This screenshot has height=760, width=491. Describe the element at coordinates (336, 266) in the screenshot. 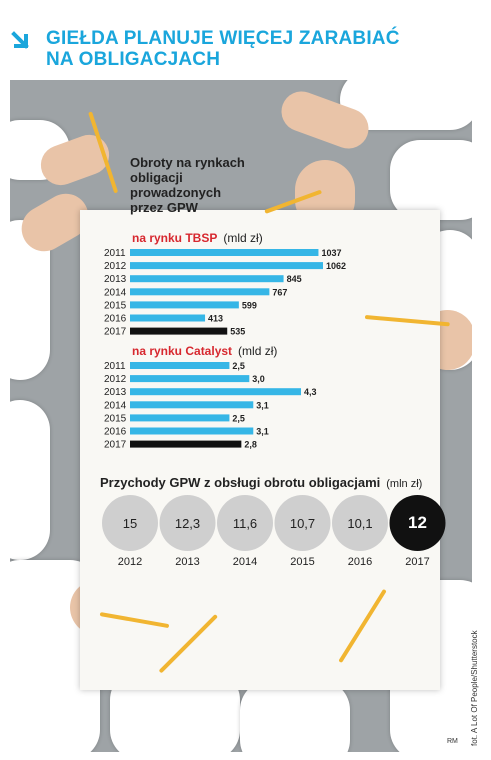

I see `tbsp-value-label: 1062` at that location.